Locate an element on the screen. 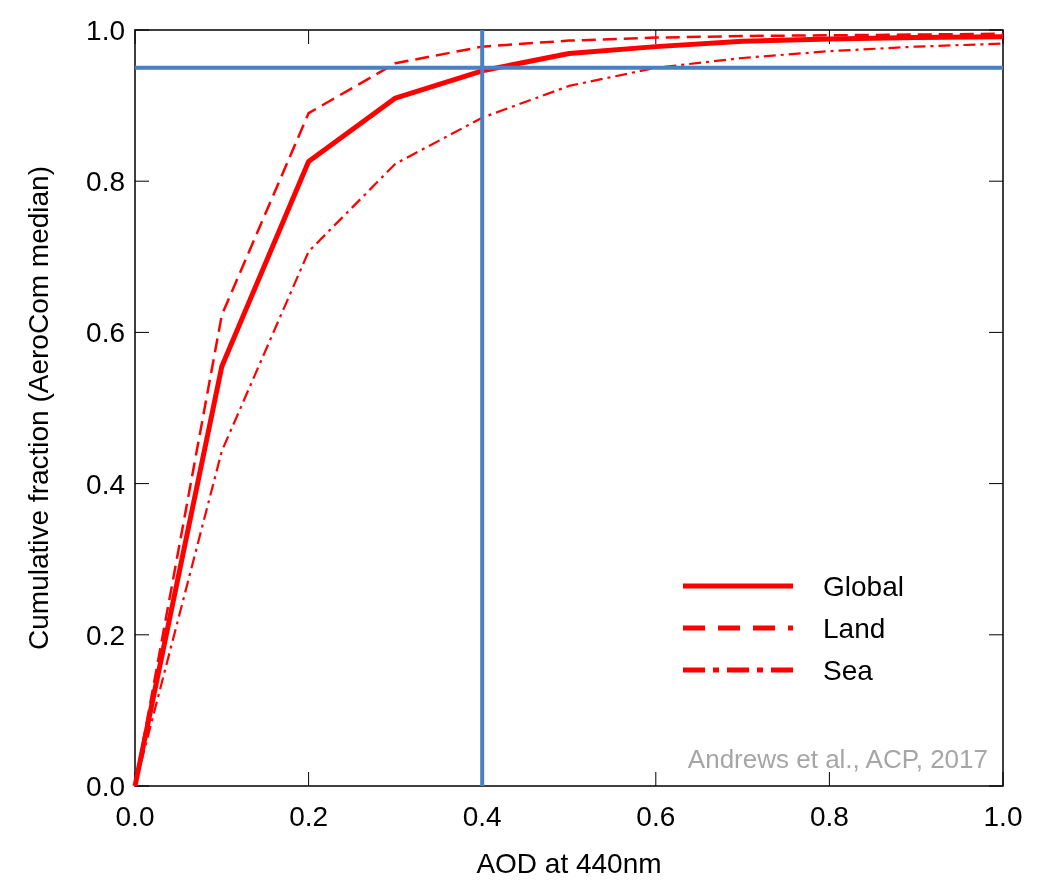  x-tick-label: 1.0 is located at coordinates (1003, 816).